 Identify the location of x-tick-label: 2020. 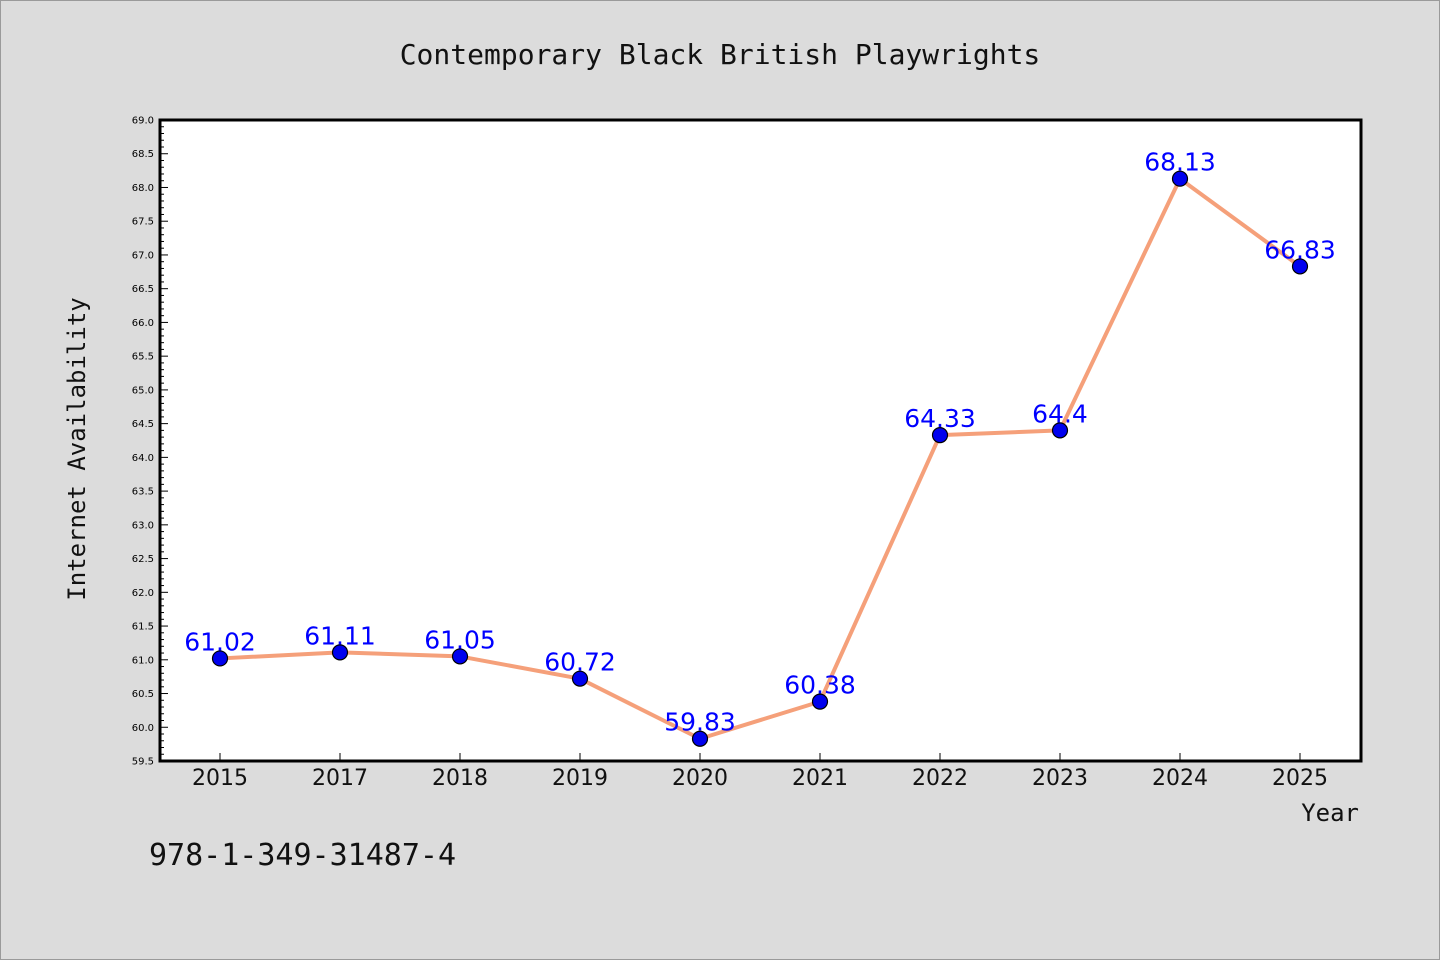
(700, 778).